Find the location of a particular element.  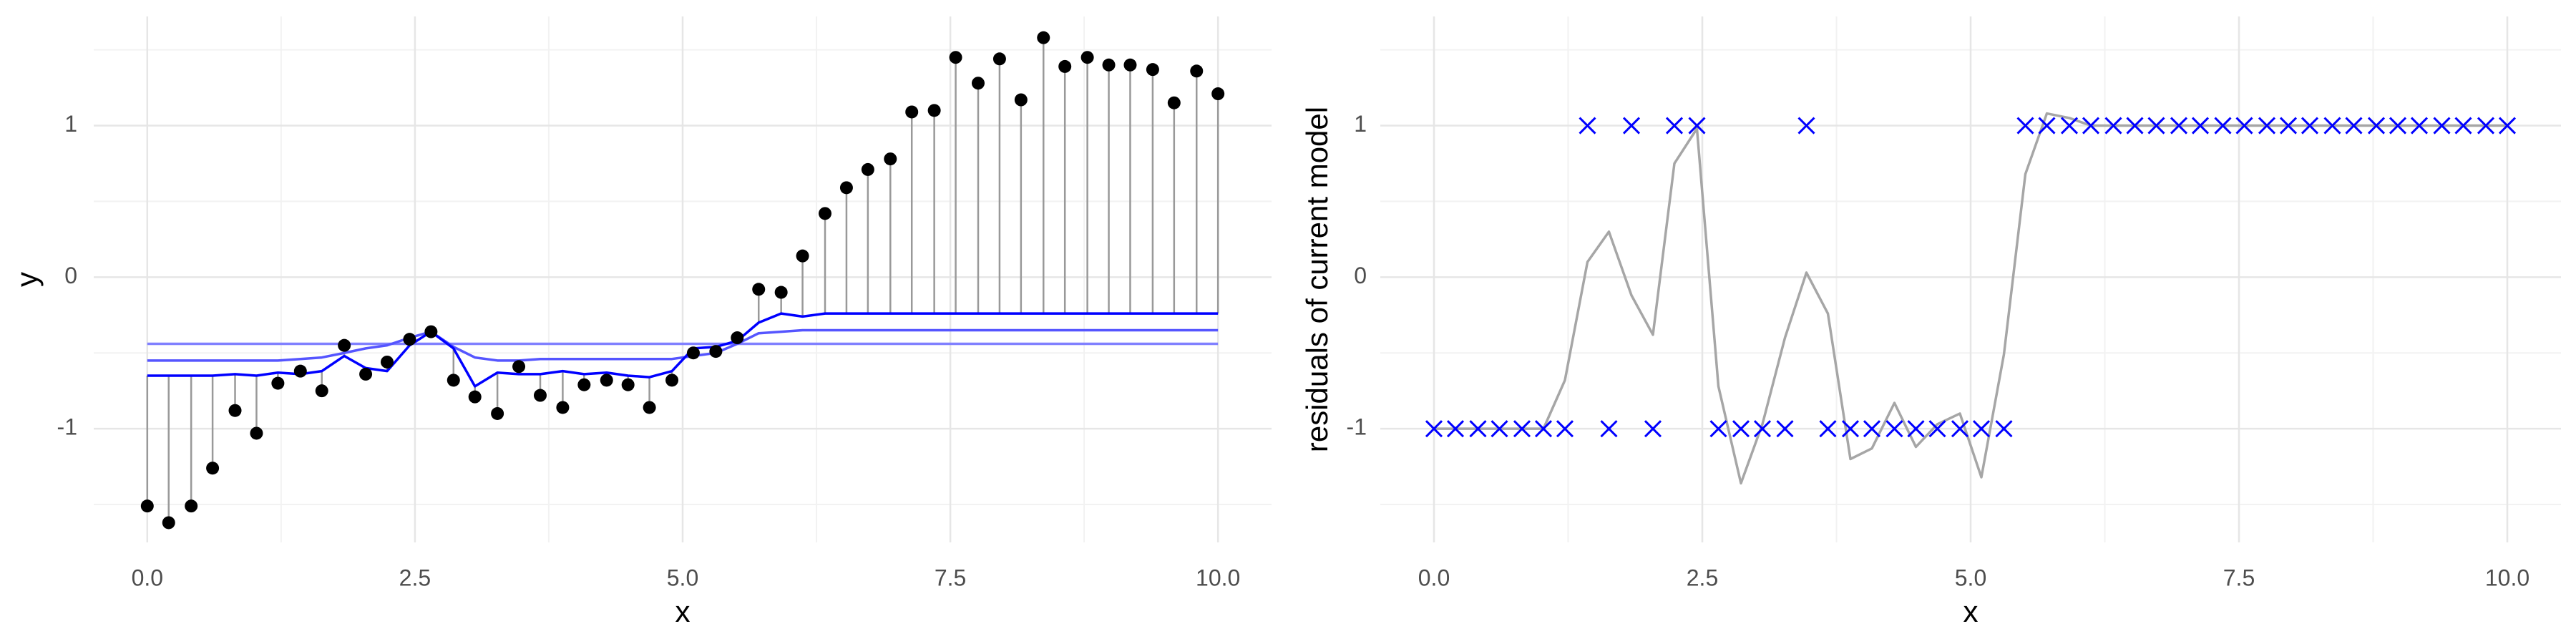

y-tick-label: 1 is located at coordinates (70, 124).